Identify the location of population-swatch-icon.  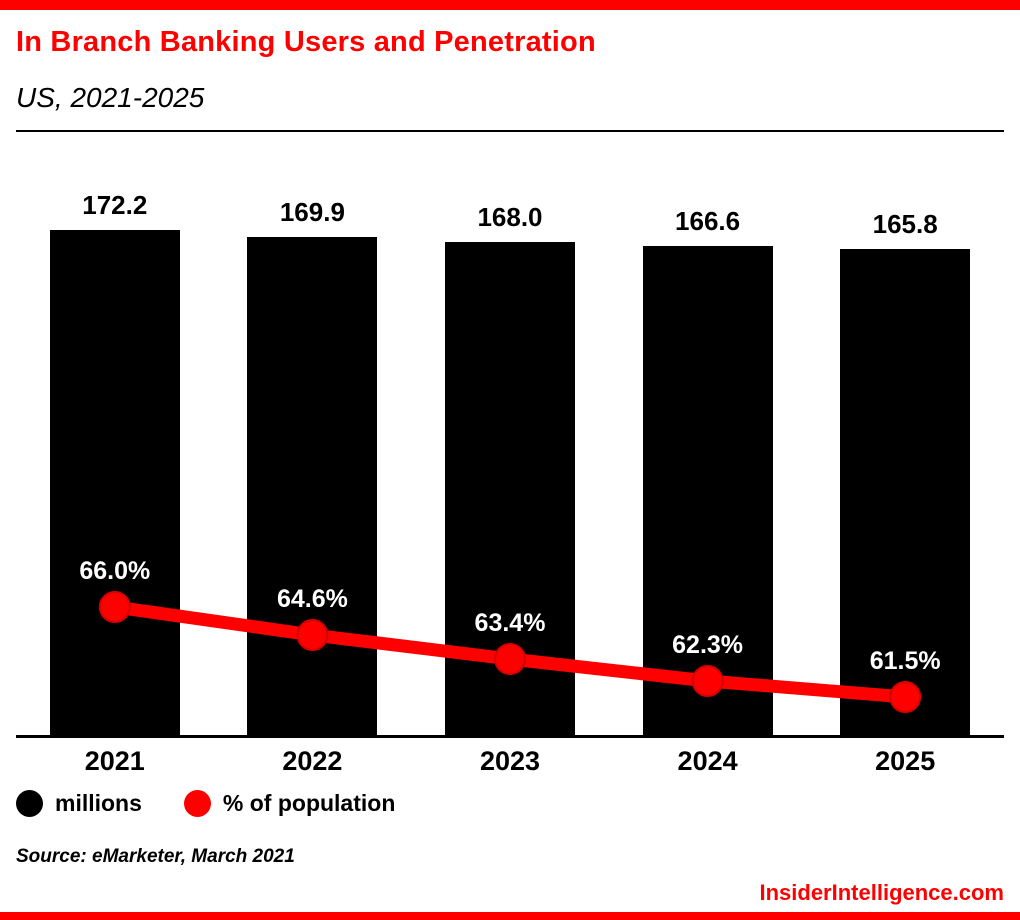
(197, 803).